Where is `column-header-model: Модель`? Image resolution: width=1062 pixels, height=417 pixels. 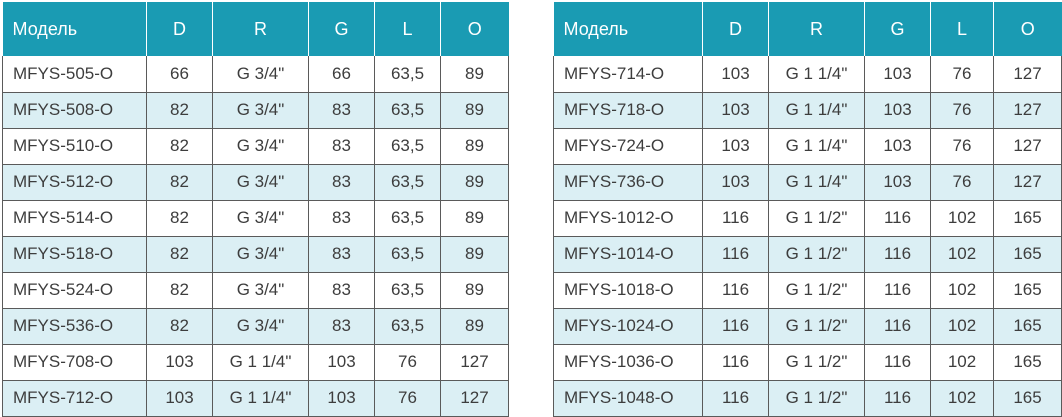 column-header-model: Модель is located at coordinates (628, 29).